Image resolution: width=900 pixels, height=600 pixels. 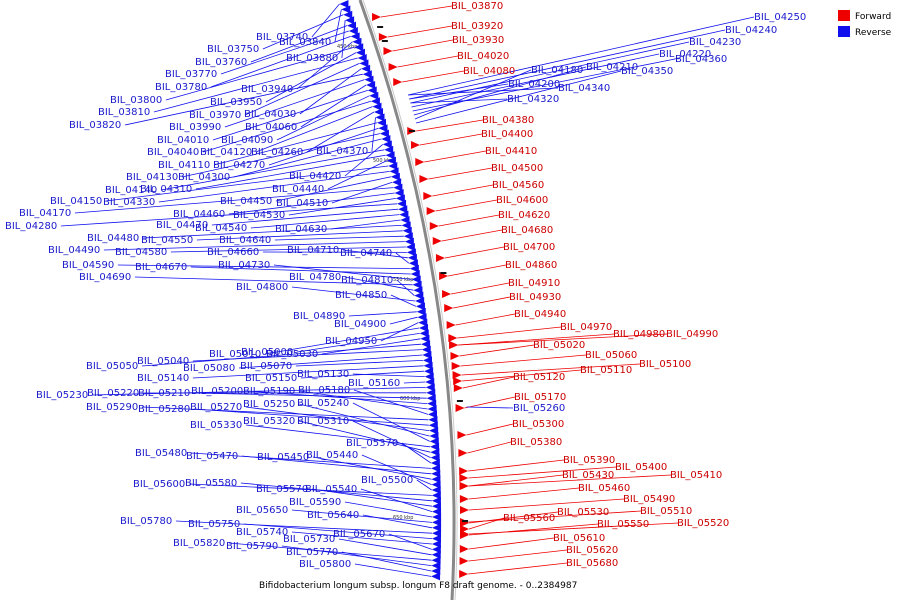 I want to click on gene-label-reverse: BIL_04030, so click(x=270, y=114).